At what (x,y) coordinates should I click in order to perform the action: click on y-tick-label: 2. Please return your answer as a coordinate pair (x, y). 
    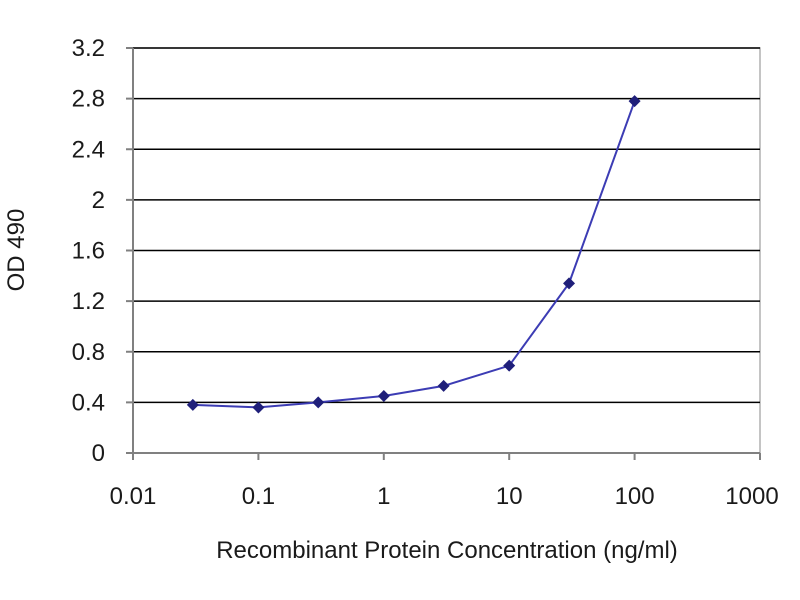
    Looking at the image, I should click on (98, 200).